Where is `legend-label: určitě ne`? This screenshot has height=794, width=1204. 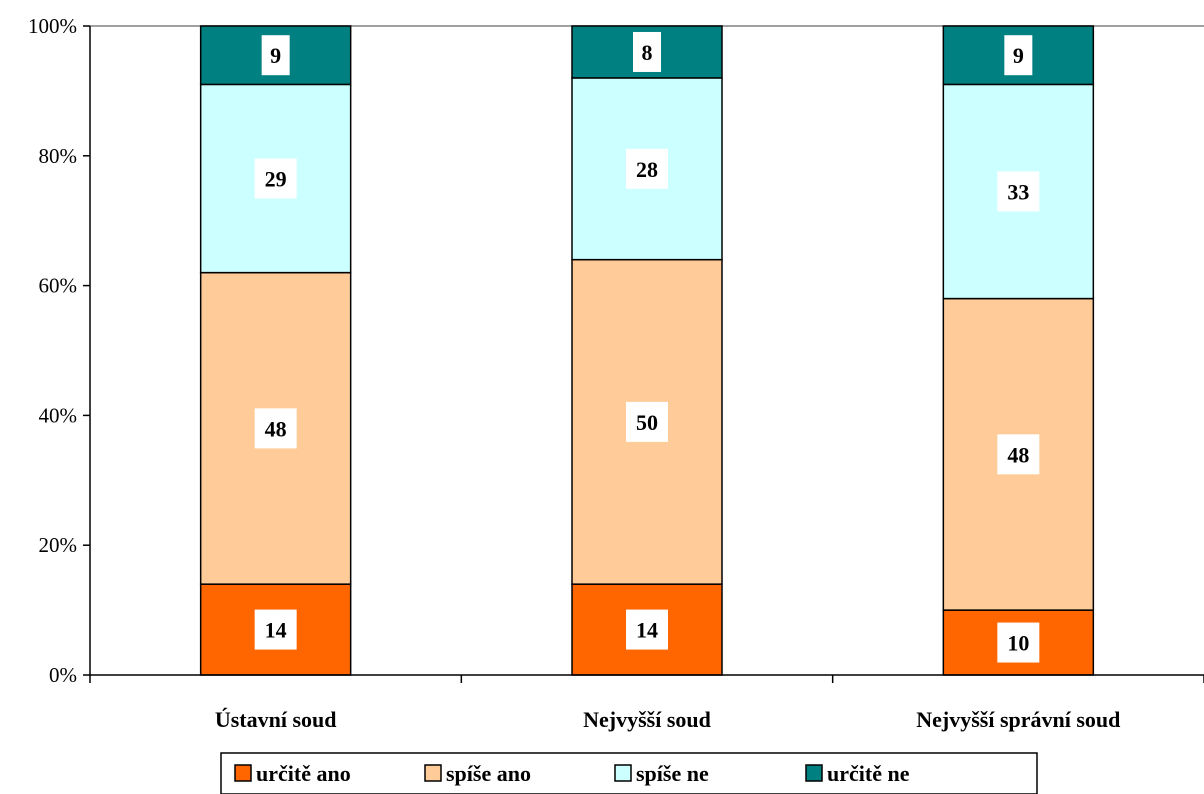 legend-label: určitě ne is located at coordinates (868, 773).